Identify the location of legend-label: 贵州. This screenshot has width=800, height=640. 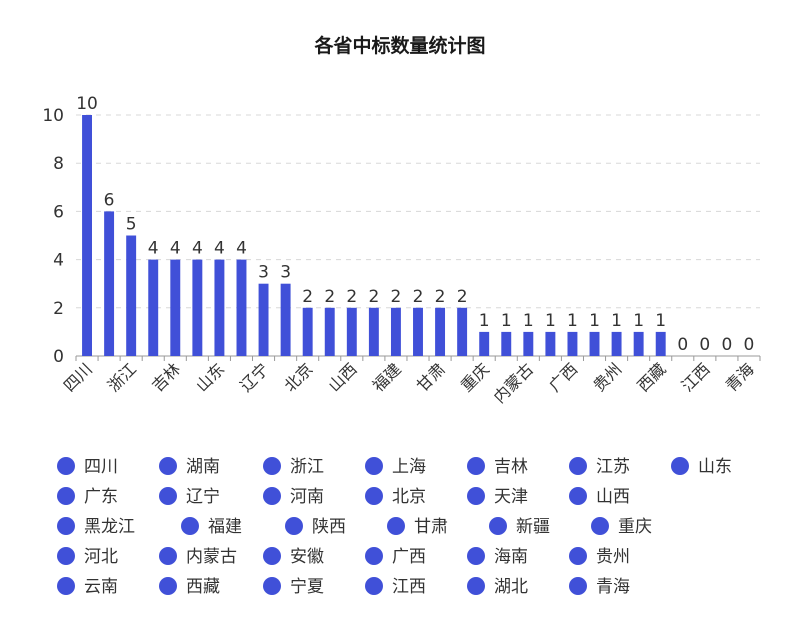
(613, 557).